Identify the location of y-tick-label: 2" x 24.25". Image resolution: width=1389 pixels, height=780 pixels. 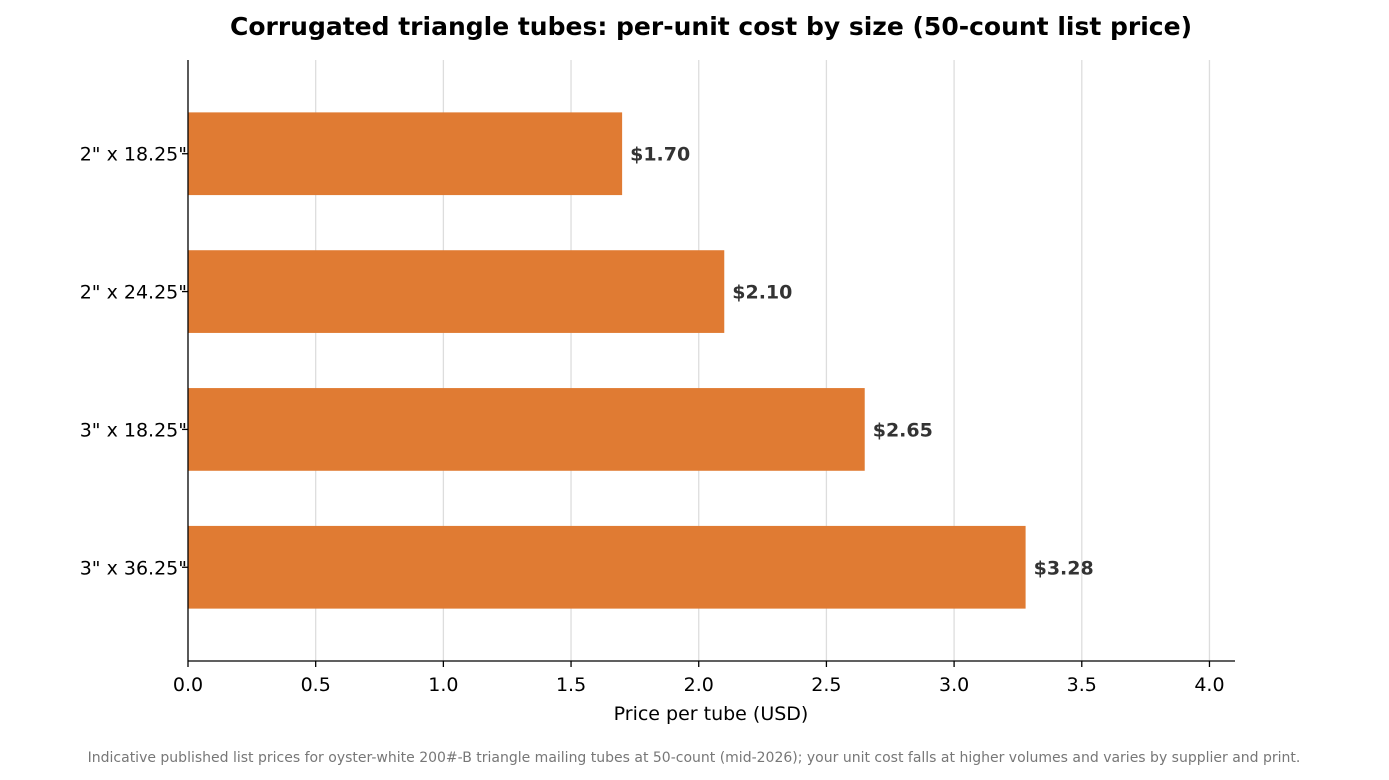
(133, 293).